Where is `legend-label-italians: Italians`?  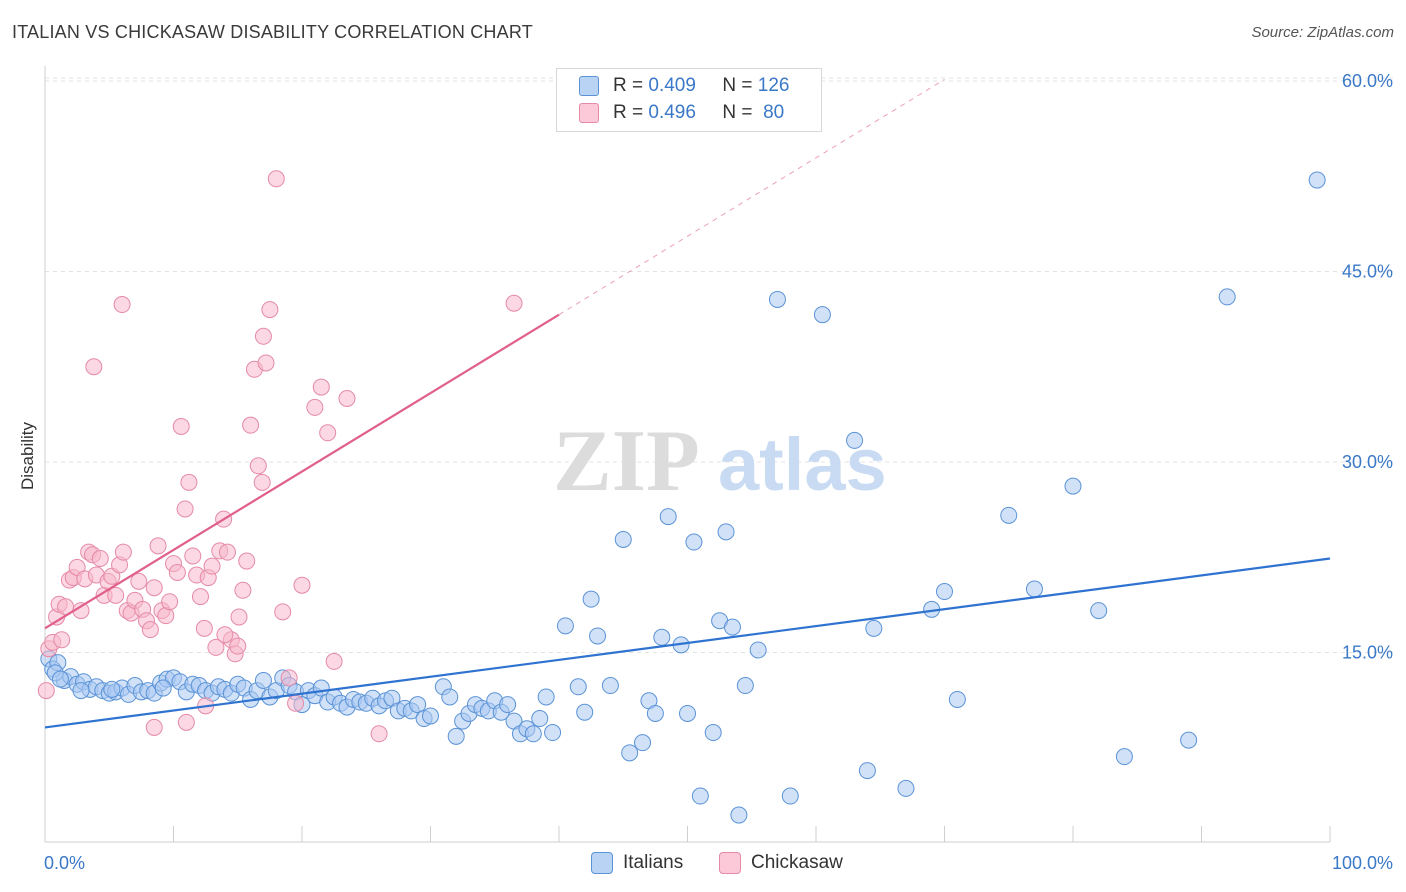
legend-label-italians: Italians is located at coordinates (653, 862).